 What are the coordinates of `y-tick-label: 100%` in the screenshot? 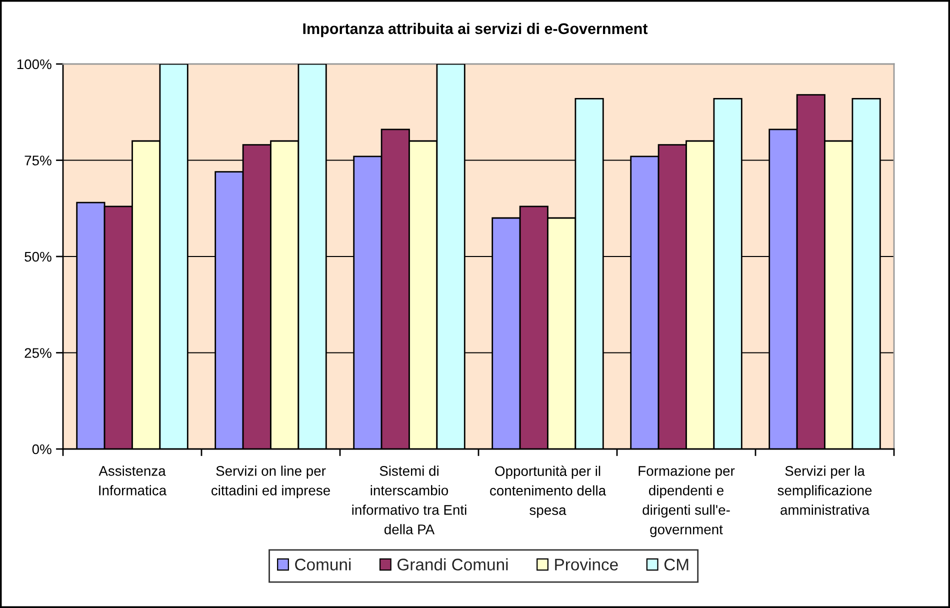 It's located at (34, 64).